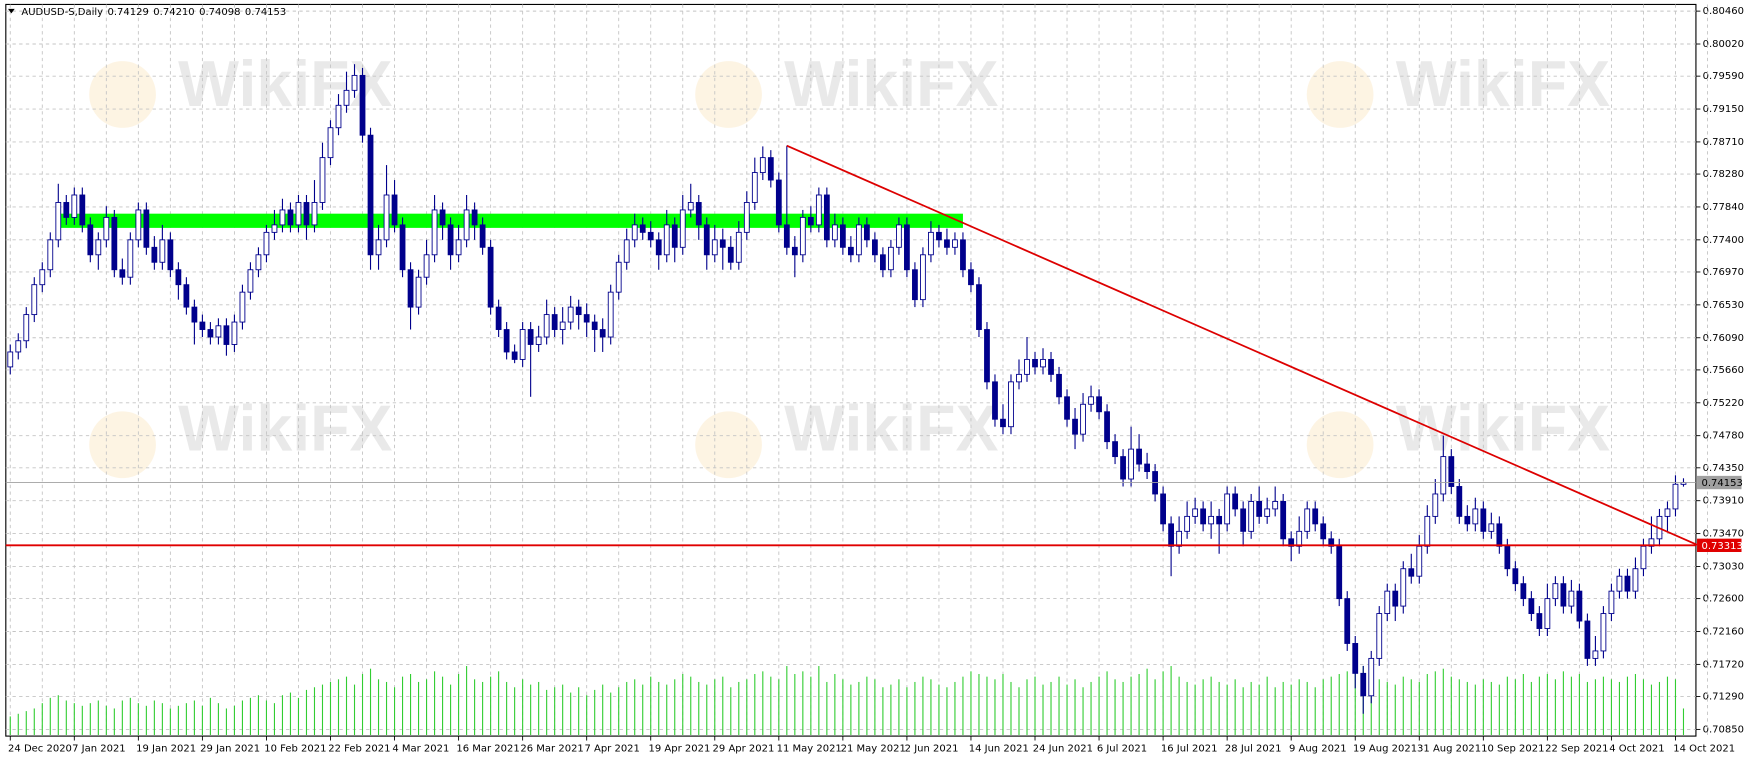 The width and height of the screenshot is (1744, 765). What do you see at coordinates (1723, 468) in the screenshot?
I see `y-tick-label: 0.74350` at bounding box center [1723, 468].